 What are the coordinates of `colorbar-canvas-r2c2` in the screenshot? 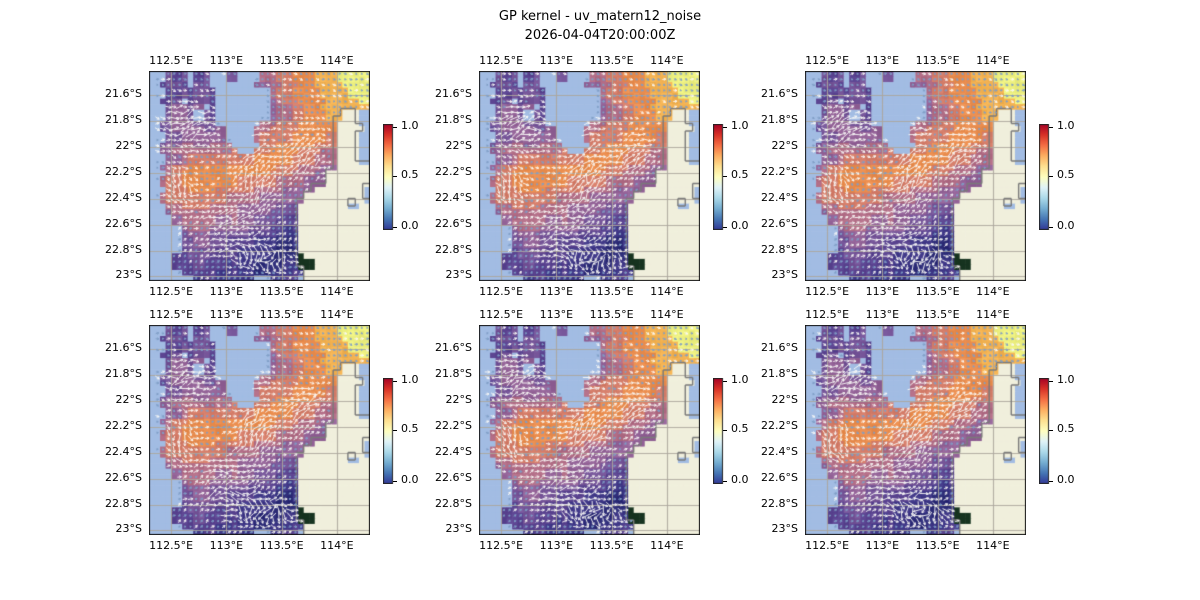 It's located at (718, 431).